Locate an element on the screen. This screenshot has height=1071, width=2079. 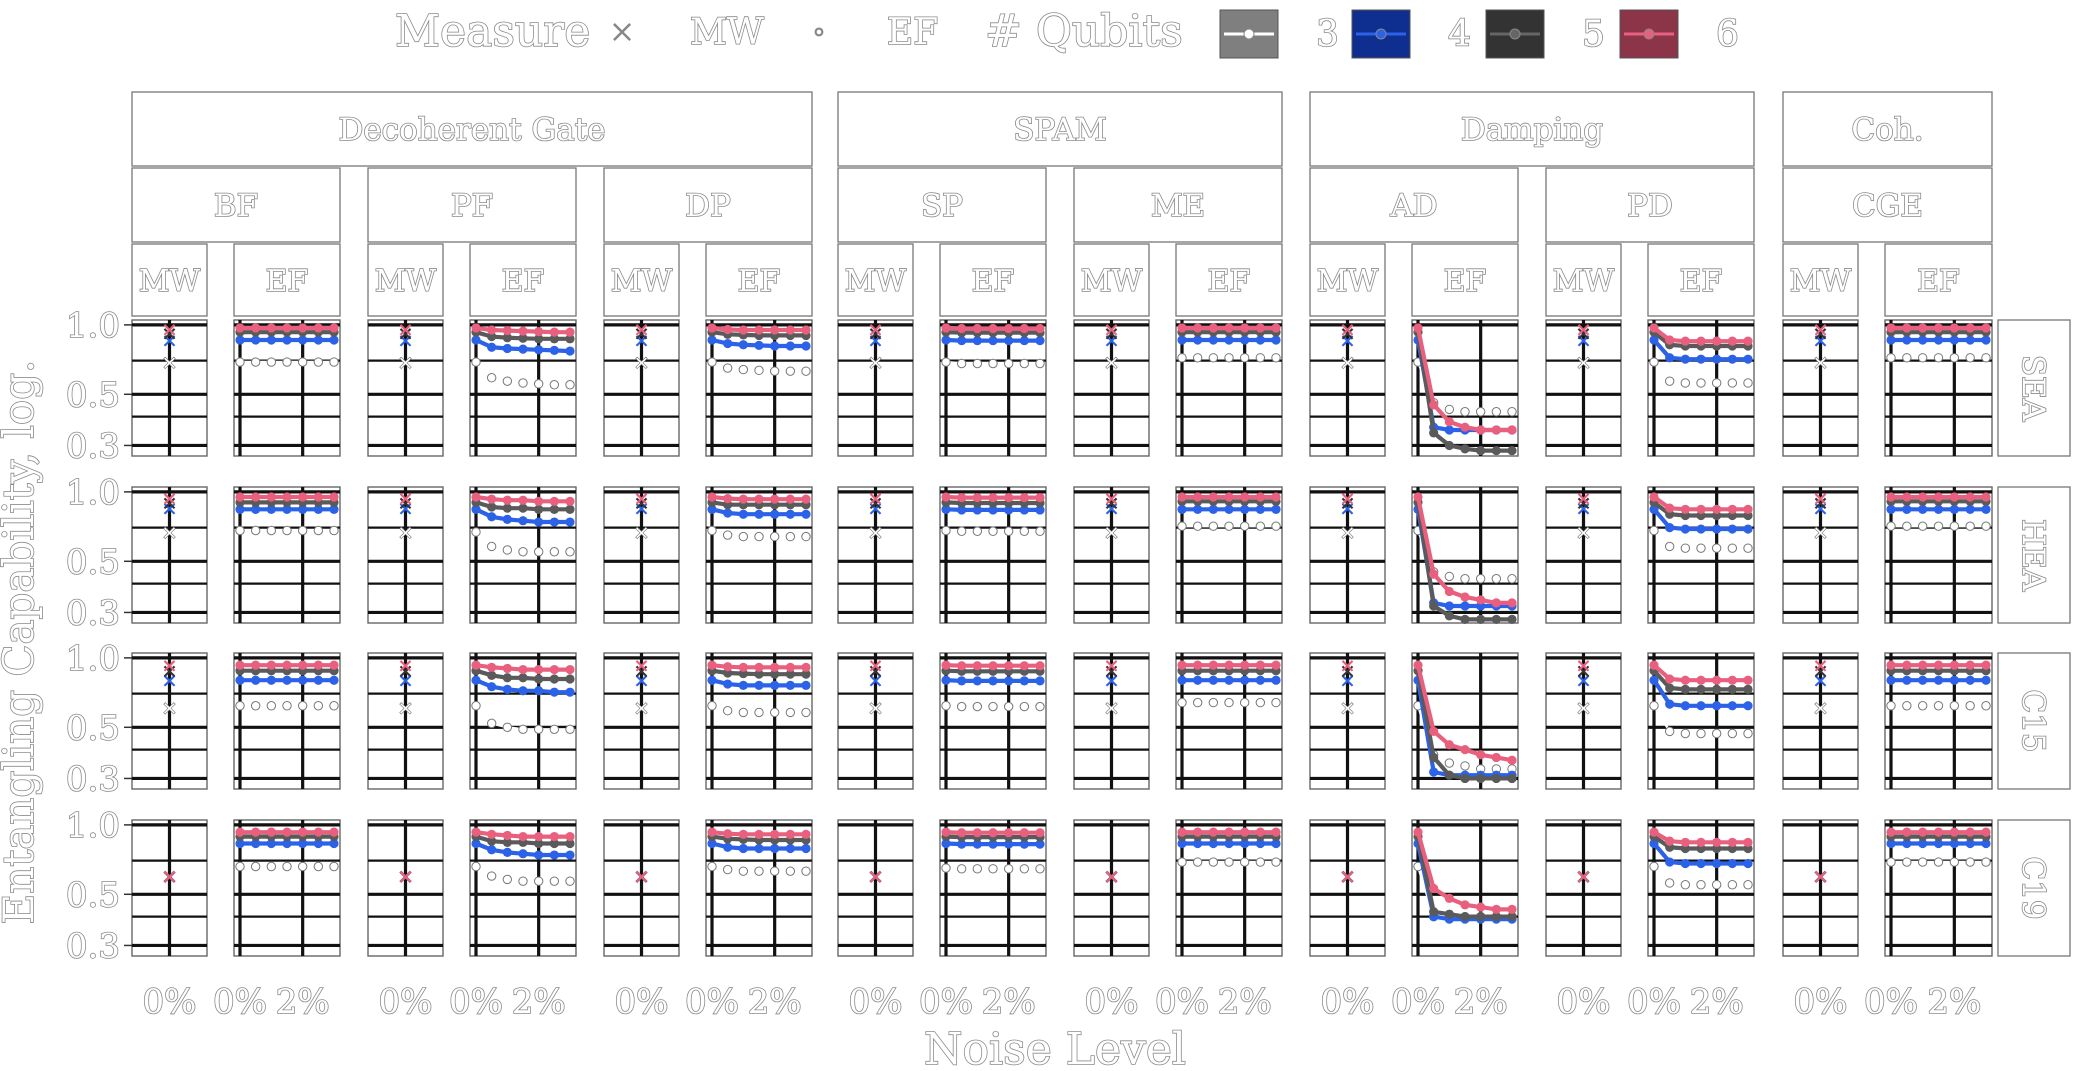
panel-sea-cge-mw: ×××× is located at coordinates (1820, 387).